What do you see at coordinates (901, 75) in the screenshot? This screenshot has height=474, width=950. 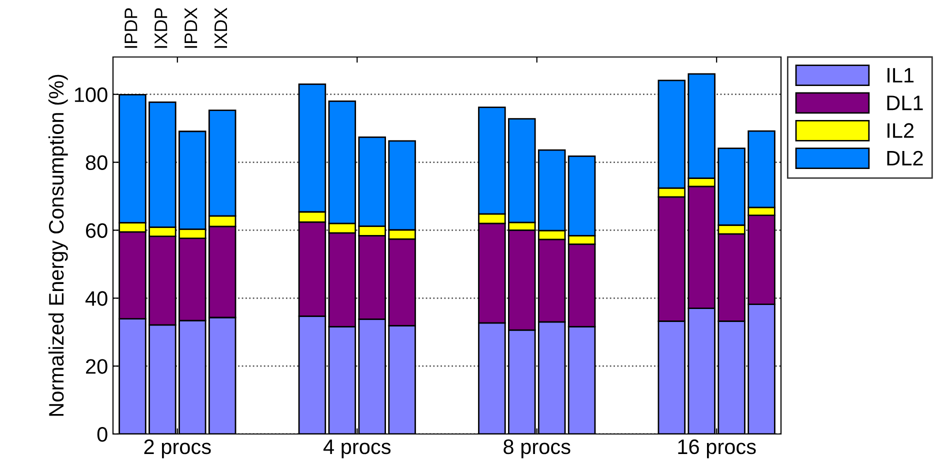 I see `legend-label: IL1` at bounding box center [901, 75].